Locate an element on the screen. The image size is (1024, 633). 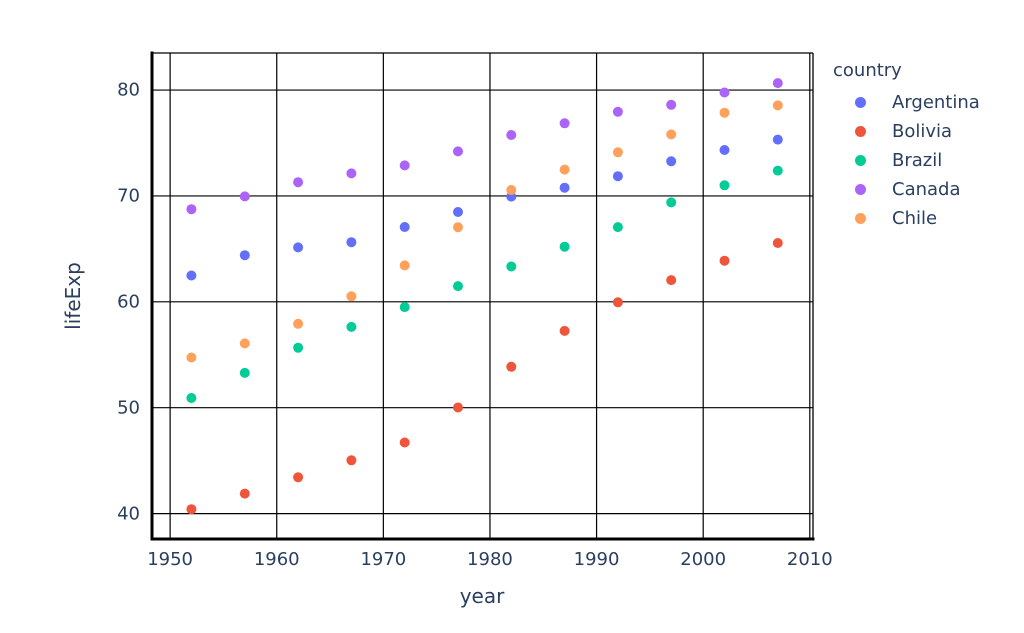
data-point-bolivia-1982 is located at coordinates (511, 366).